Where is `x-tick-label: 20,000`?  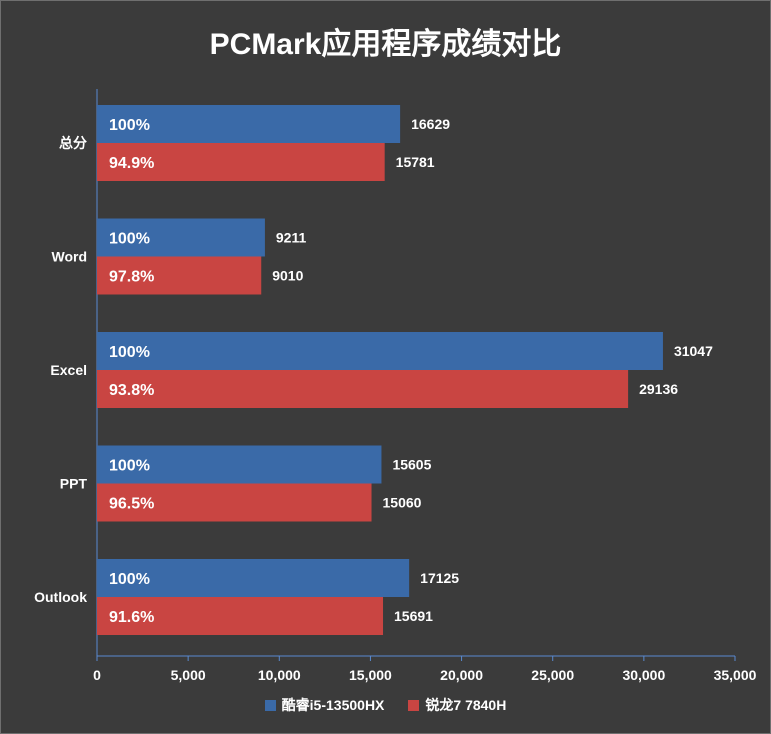
x-tick-label: 20,000 is located at coordinates (461, 675).